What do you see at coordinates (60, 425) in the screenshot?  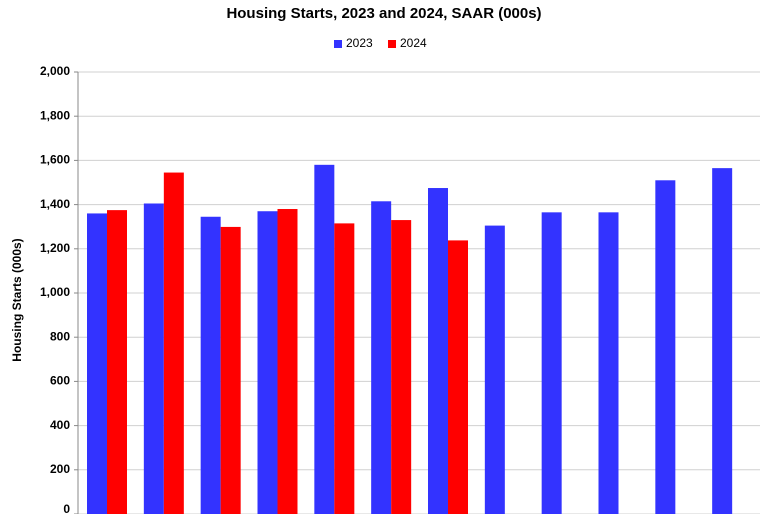 I see `y-tick-label: 400` at bounding box center [60, 425].